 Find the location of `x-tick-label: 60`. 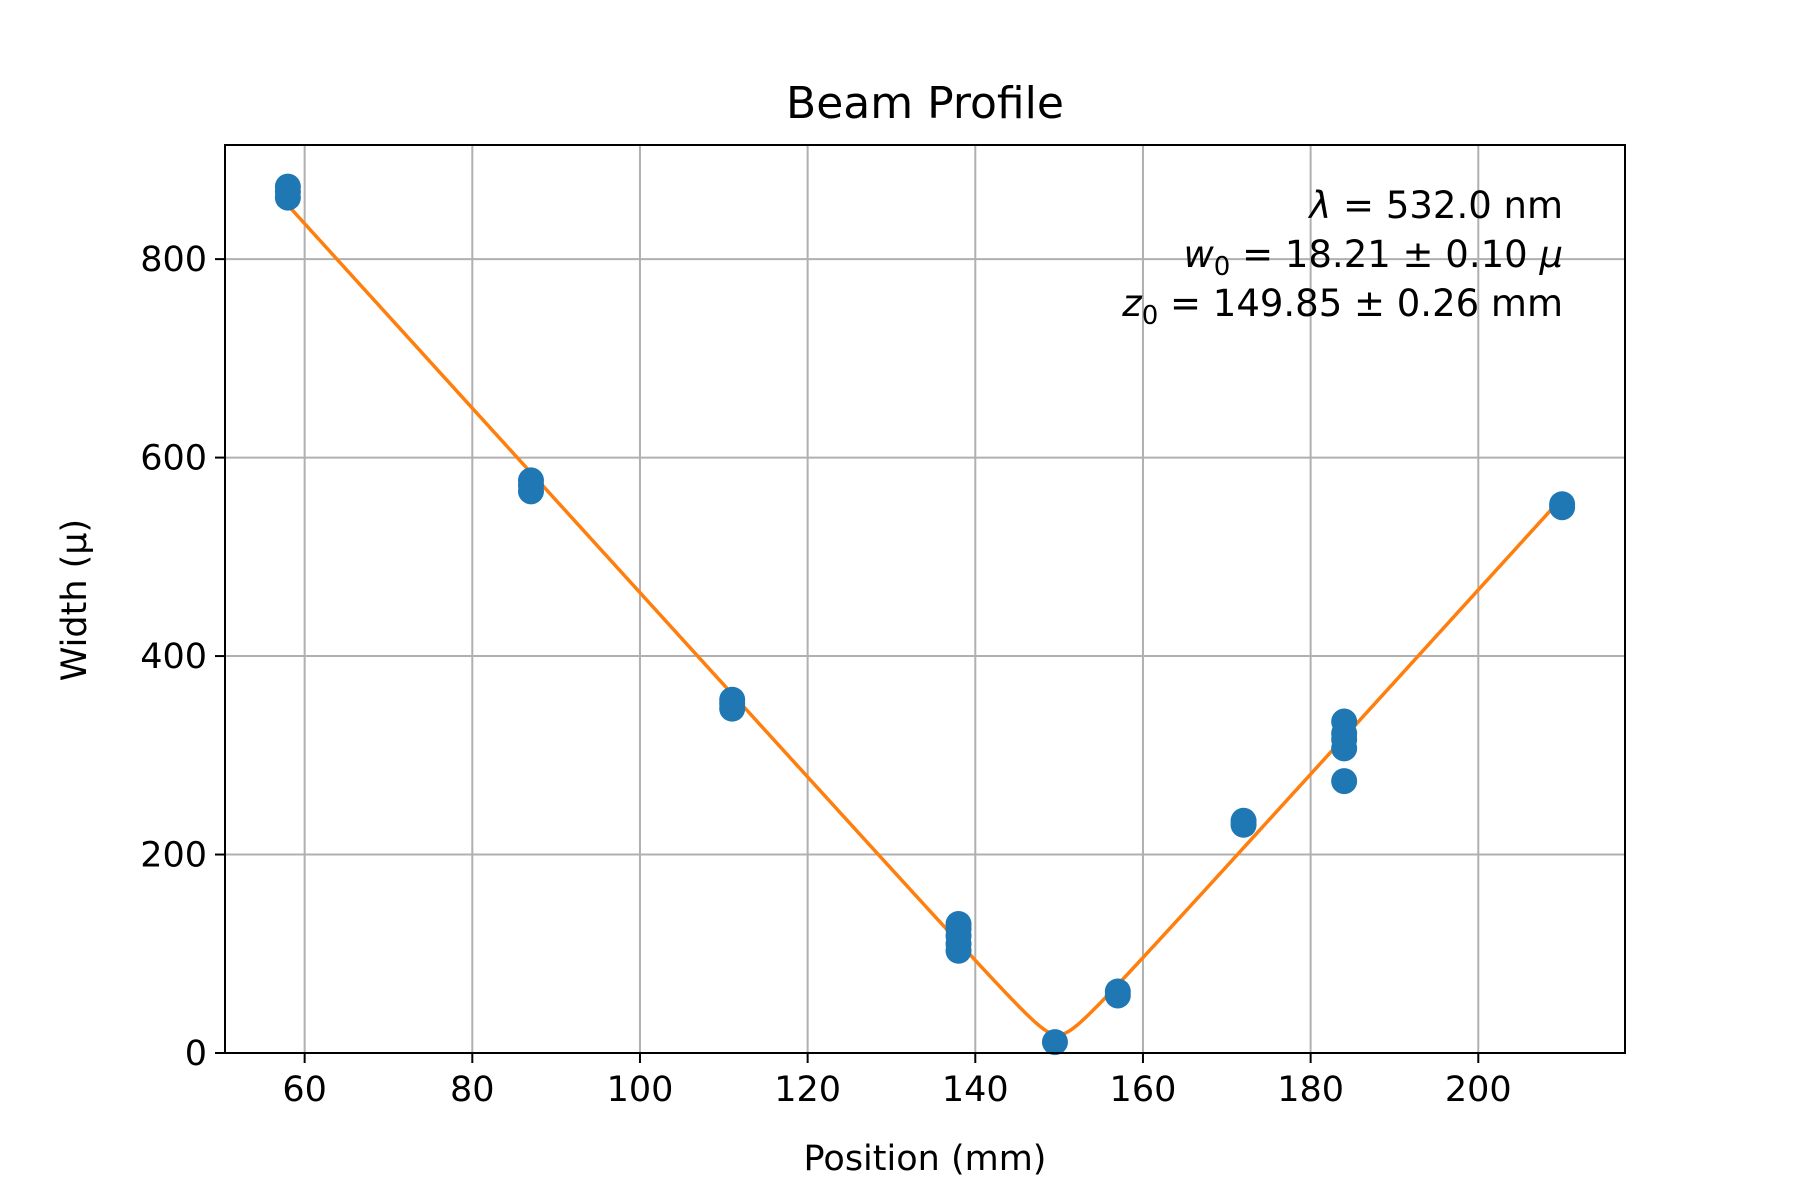

x-tick-label: 60 is located at coordinates (304, 1090).